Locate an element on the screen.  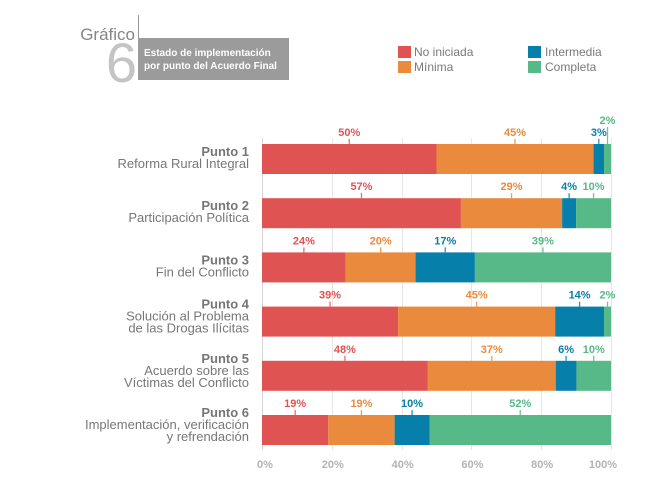
value-label: 4% is located at coordinates (569, 187).